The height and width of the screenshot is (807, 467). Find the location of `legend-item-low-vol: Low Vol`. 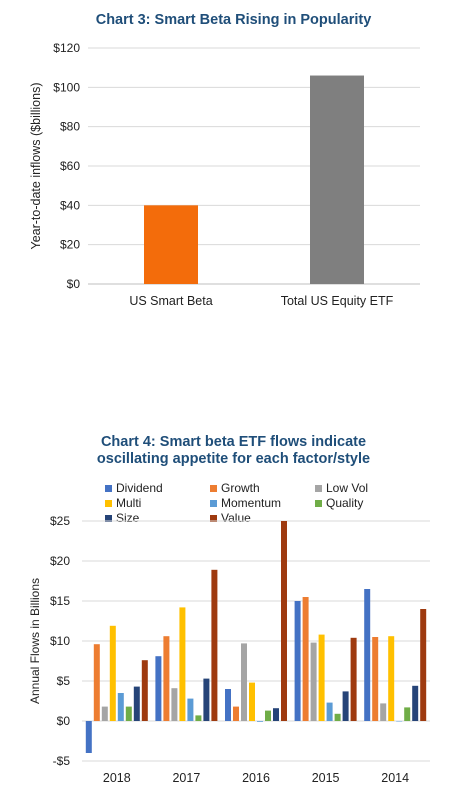

legend-item-low-vol: Low Vol is located at coordinates (360, 488).